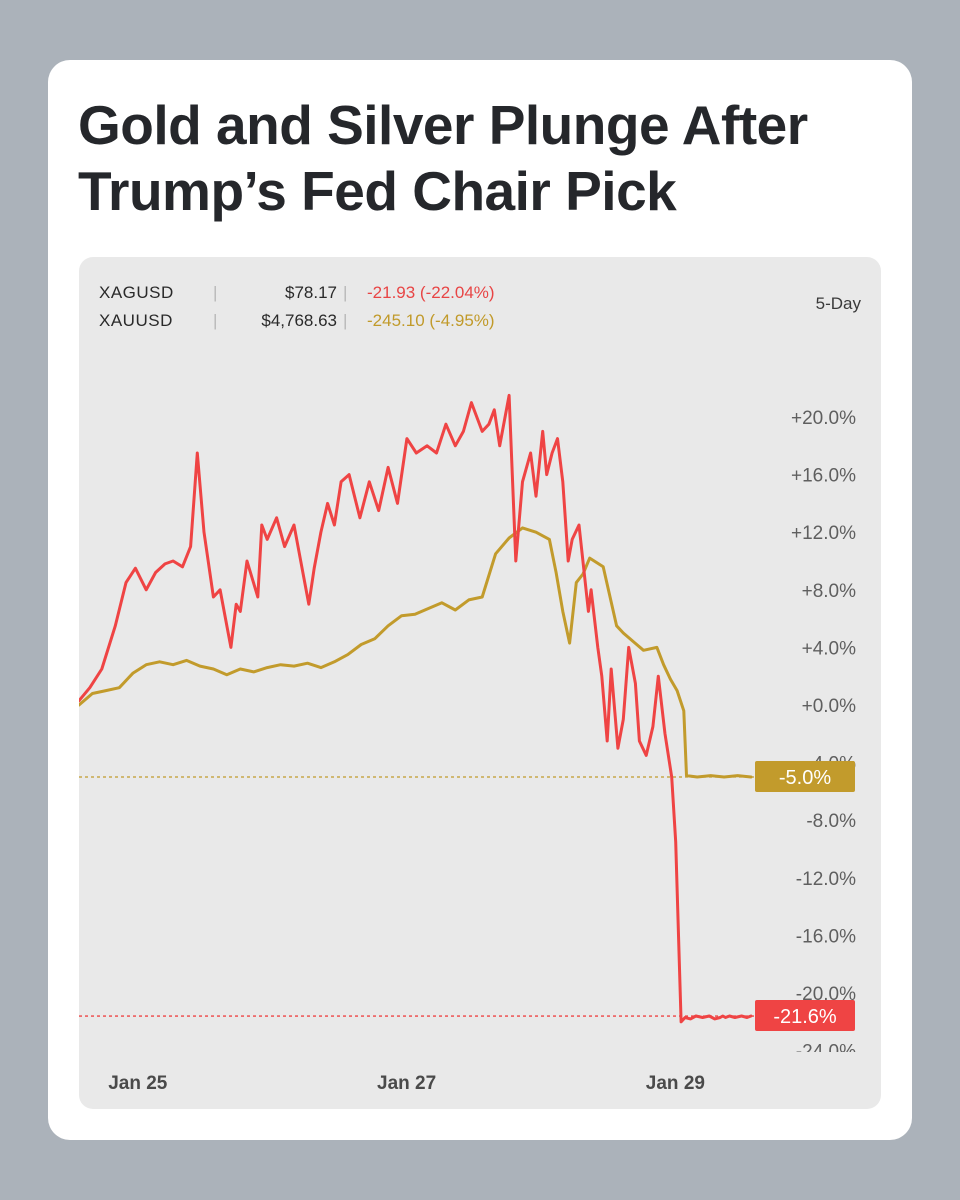 Image resolution: width=960 pixels, height=1200 pixels. Describe the element at coordinates (826, 936) in the screenshot. I see `y-tick-label: -16.0%` at that location.